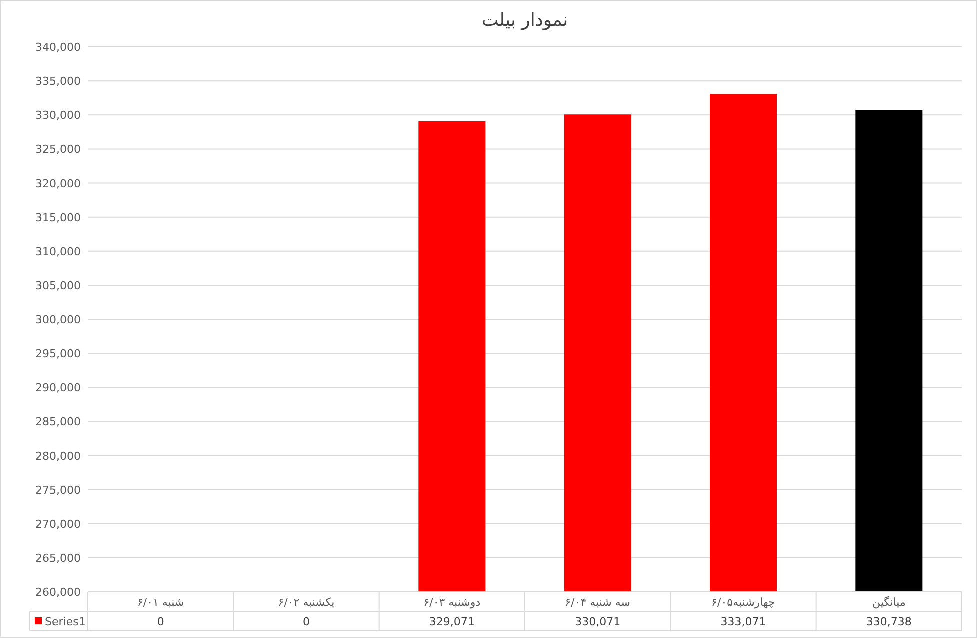 This screenshot has height=638, width=977. I want to click on legend-label: Series1, so click(65, 622).